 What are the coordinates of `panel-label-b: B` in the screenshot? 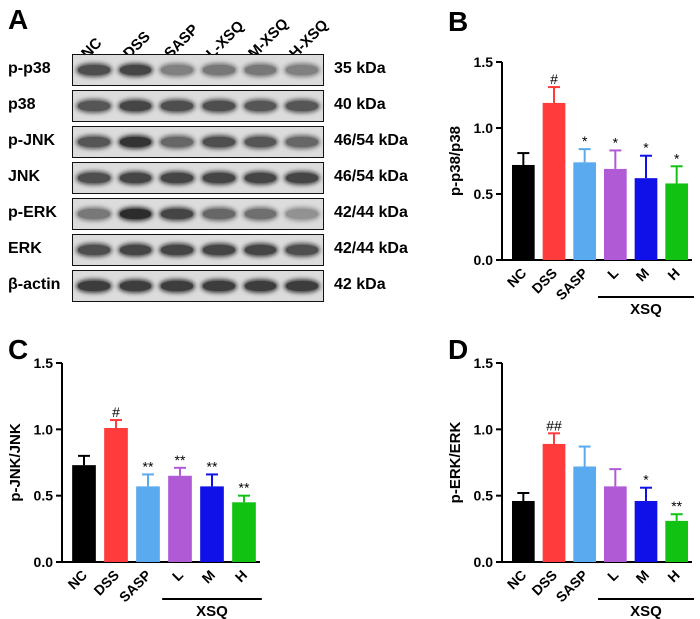 It's located at (458, 21).